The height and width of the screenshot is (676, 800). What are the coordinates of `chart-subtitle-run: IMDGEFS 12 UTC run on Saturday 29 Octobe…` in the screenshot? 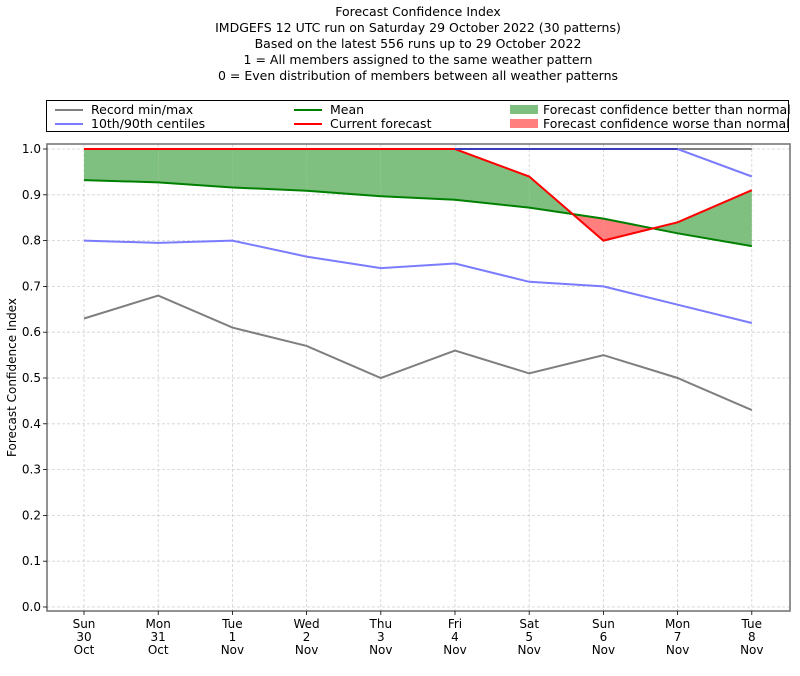 It's located at (418, 27).